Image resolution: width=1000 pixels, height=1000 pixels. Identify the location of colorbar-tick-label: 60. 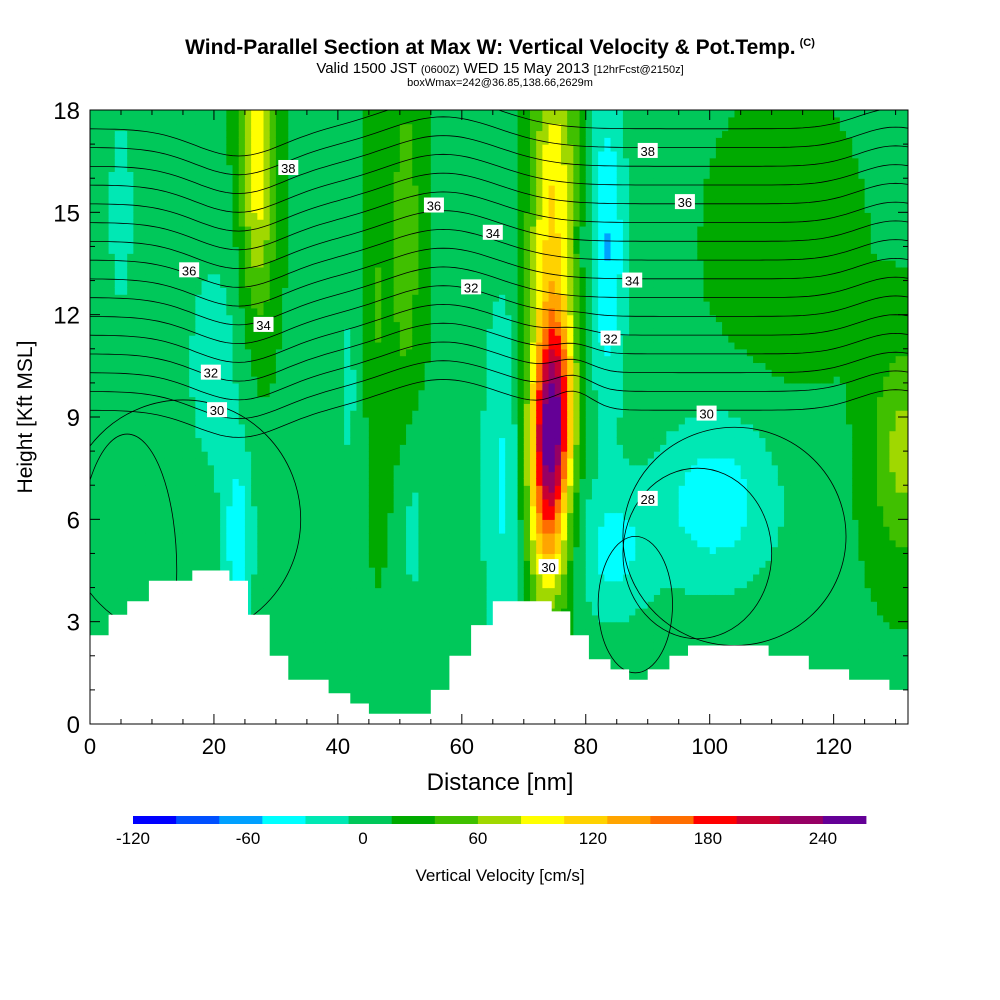
(477, 838).